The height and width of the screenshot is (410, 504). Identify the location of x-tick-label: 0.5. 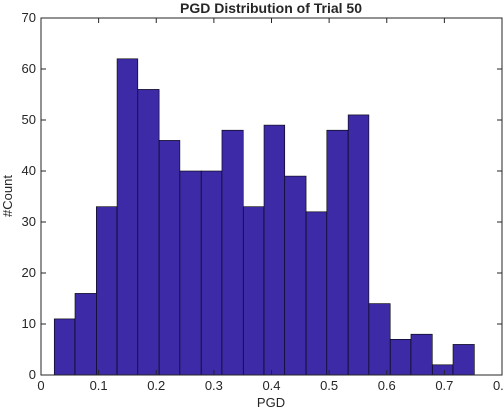
(329, 385).